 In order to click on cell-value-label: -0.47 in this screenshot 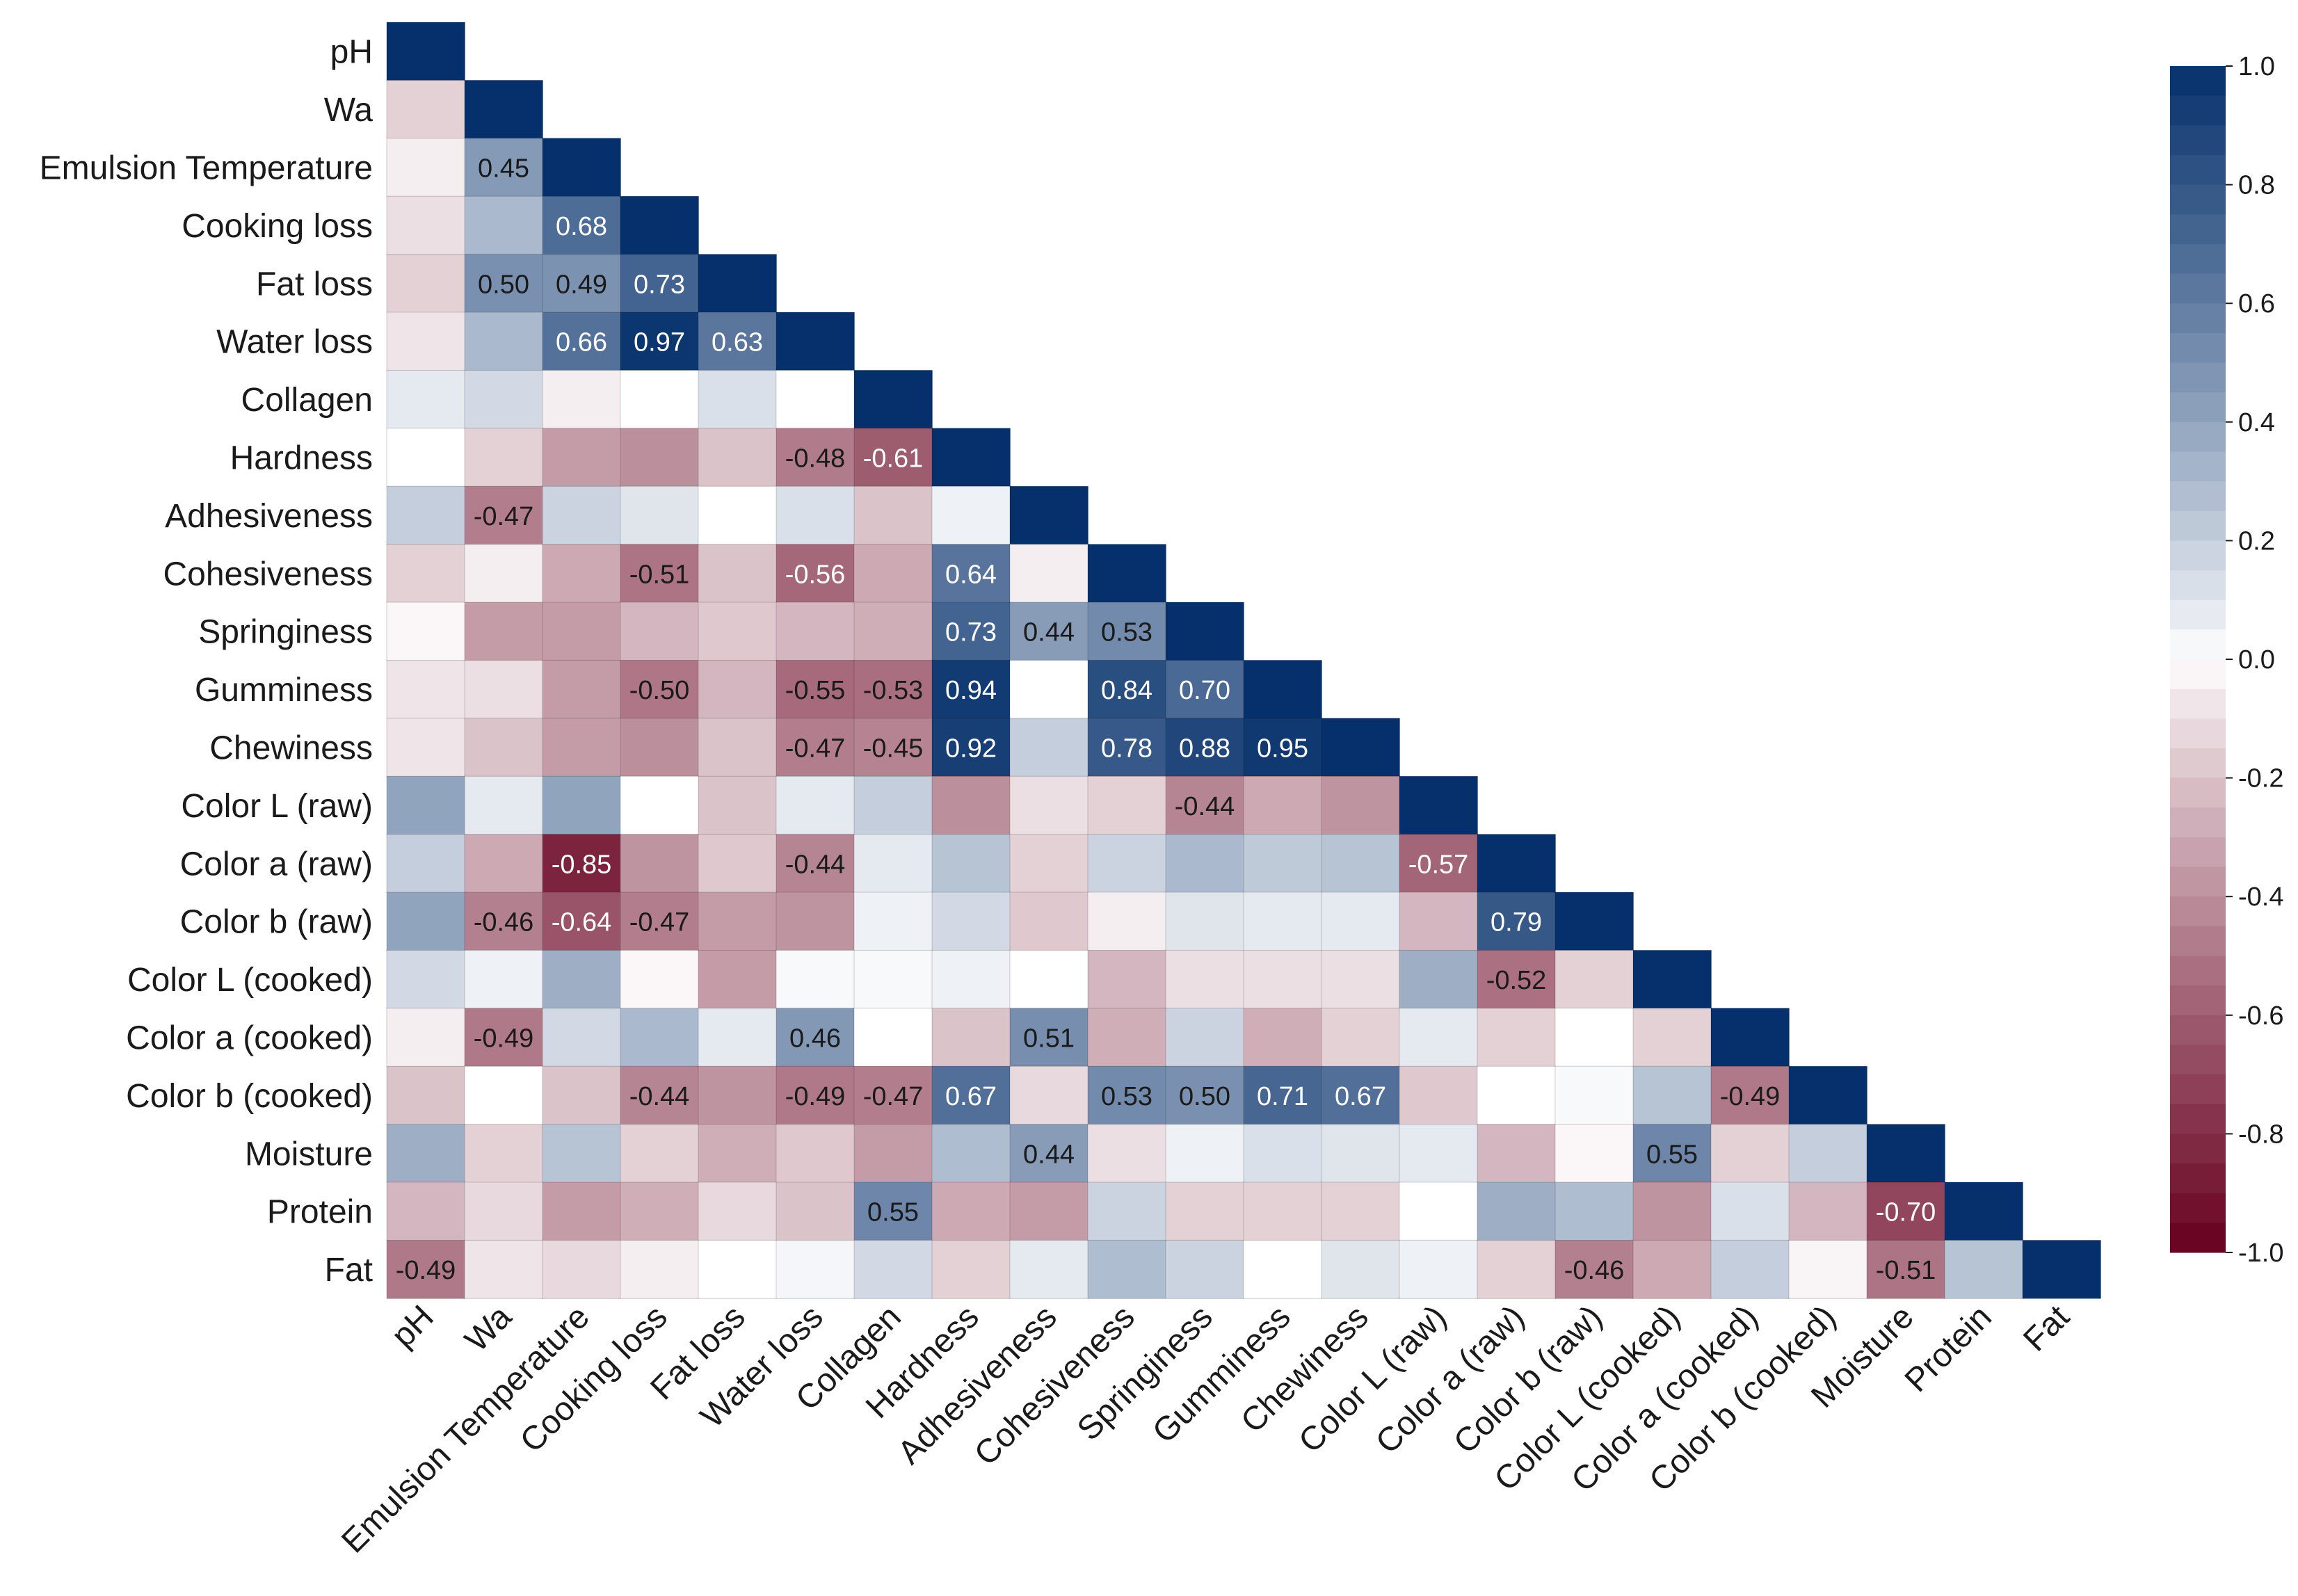, I will do `click(815, 749)`.